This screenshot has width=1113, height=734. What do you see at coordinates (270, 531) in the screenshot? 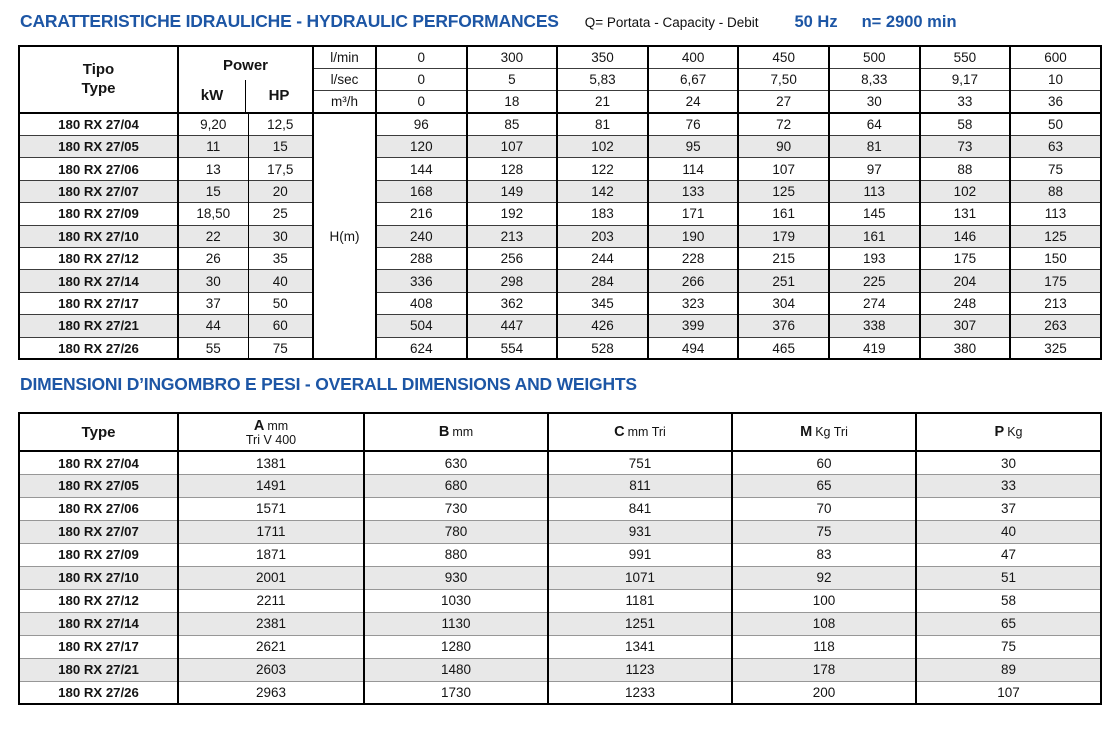
I see `dim-a-cell: 1711` at bounding box center [270, 531].